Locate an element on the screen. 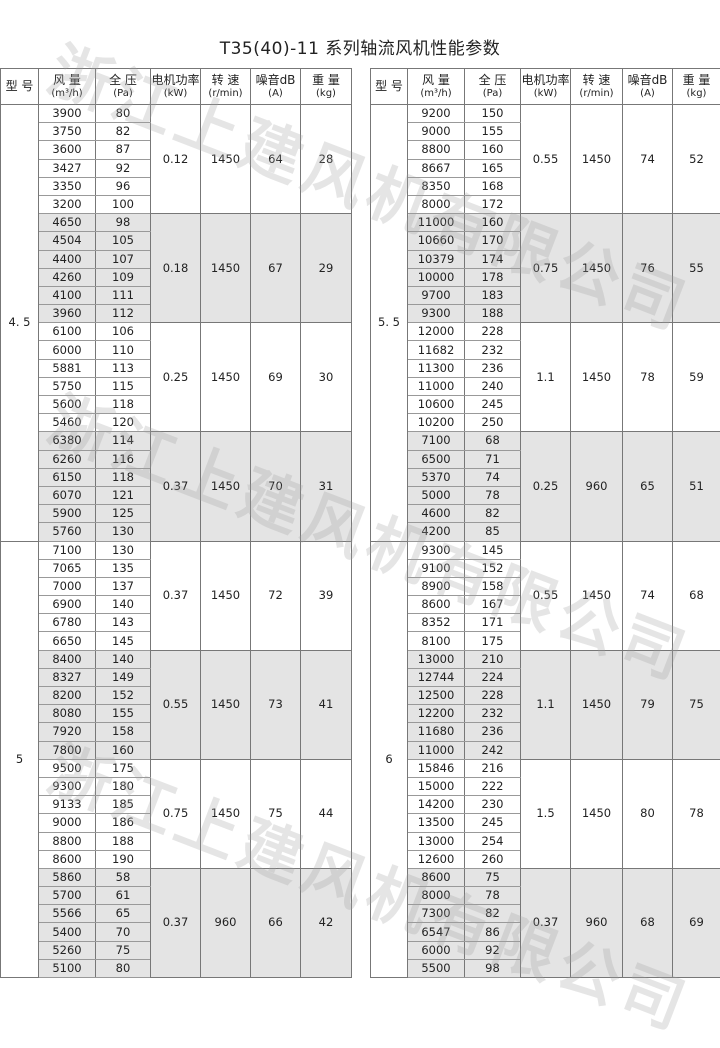 This screenshot has height=1048, width=720. header-unit: (Pa) is located at coordinates (123, 93).